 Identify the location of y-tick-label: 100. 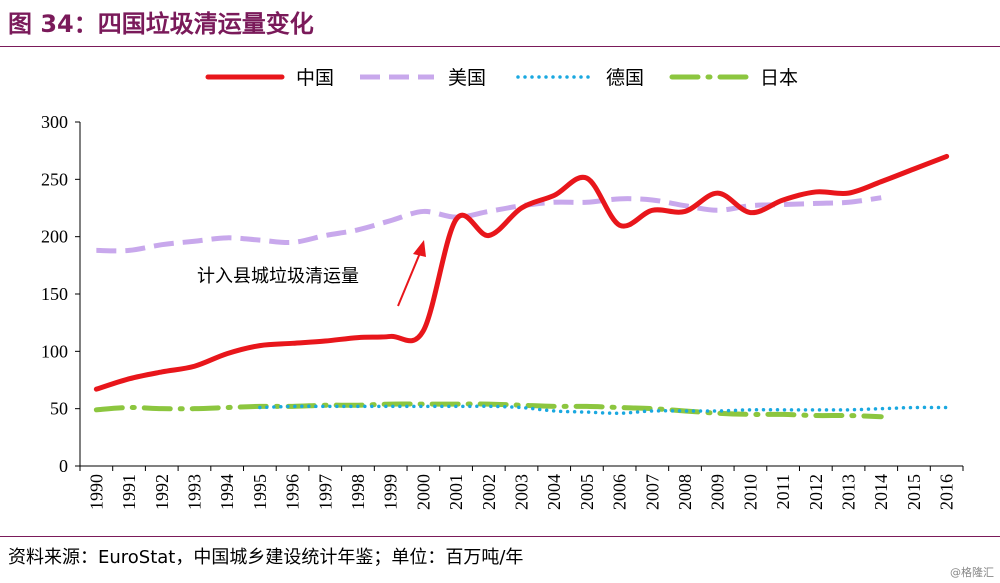
(54, 351).